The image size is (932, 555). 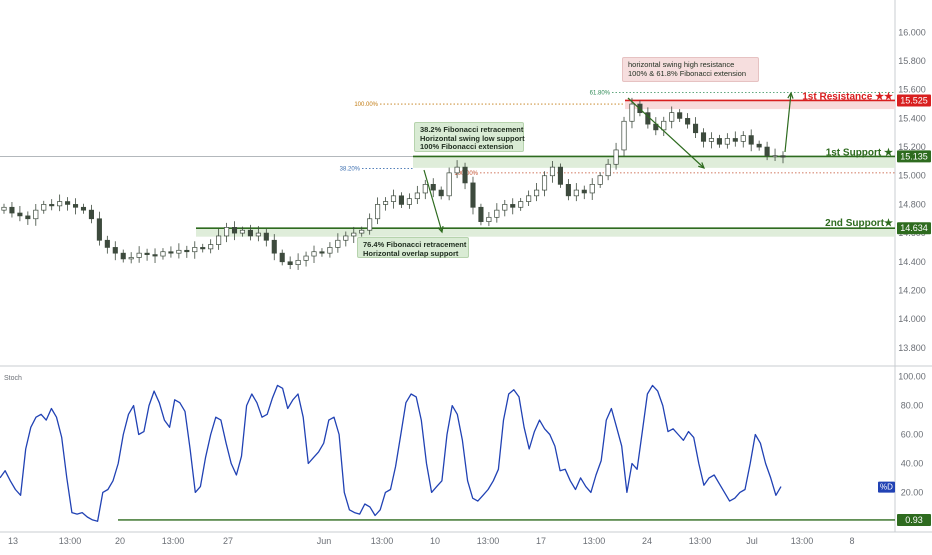 I want to click on support2-zone, so click(x=545, y=232).